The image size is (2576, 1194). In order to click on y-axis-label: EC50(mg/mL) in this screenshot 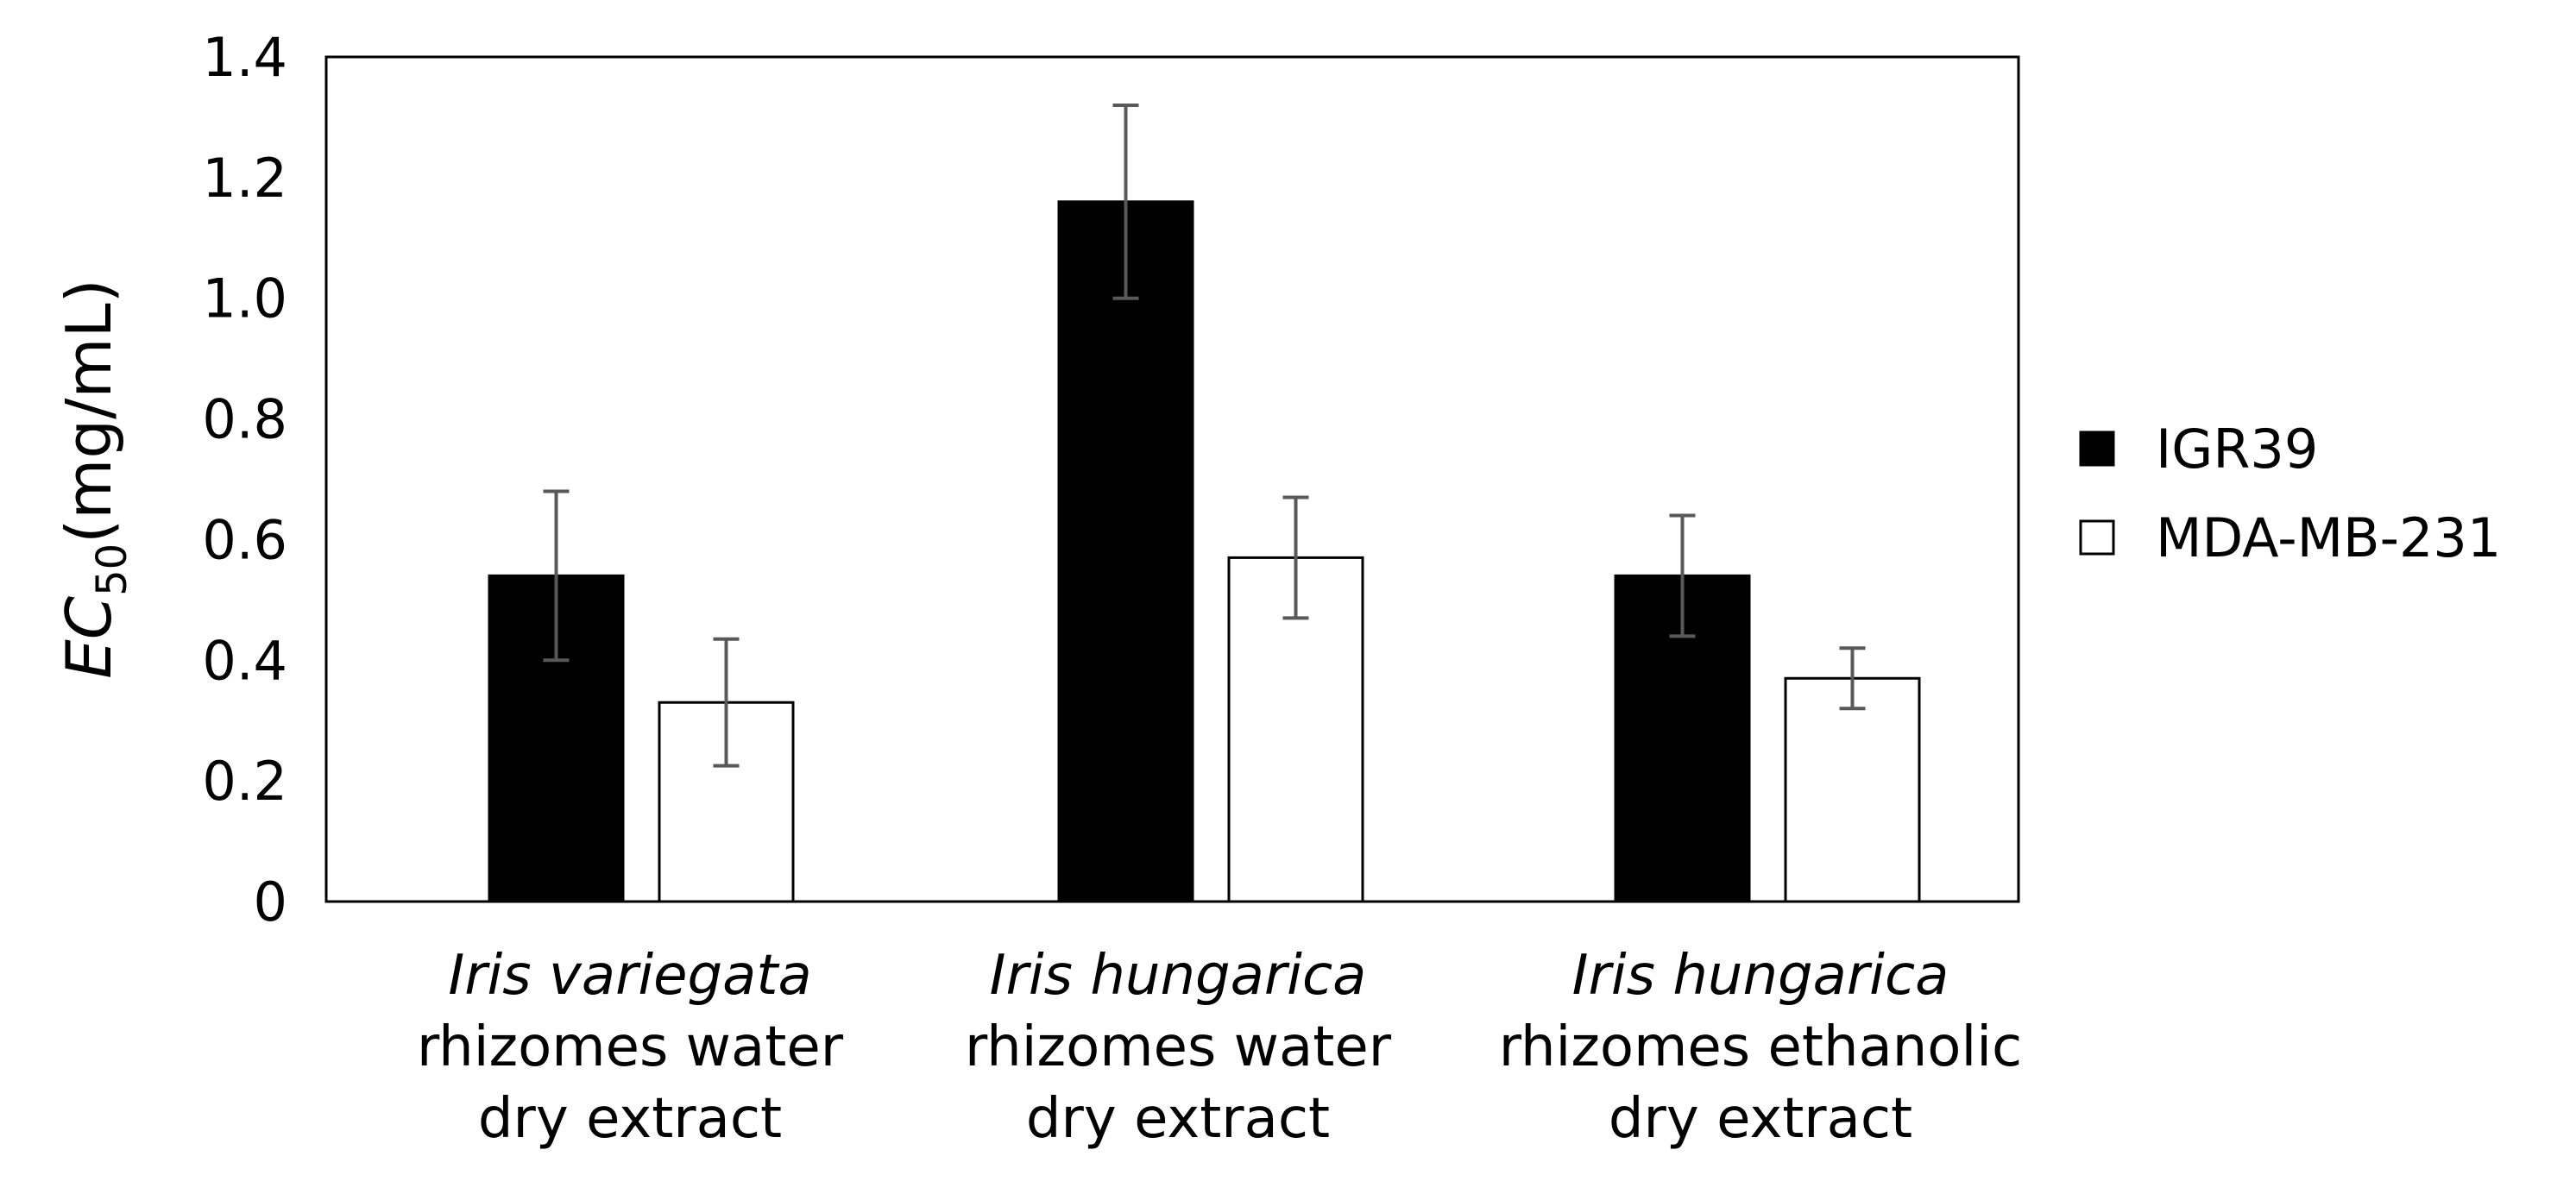, I will do `click(94, 478)`.